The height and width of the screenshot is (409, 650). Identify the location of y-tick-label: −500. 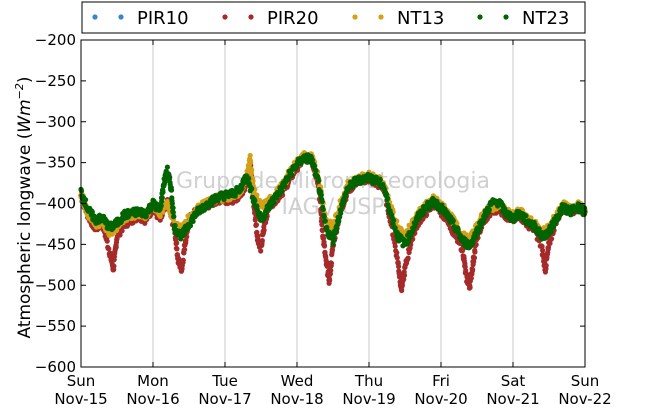
(55, 285).